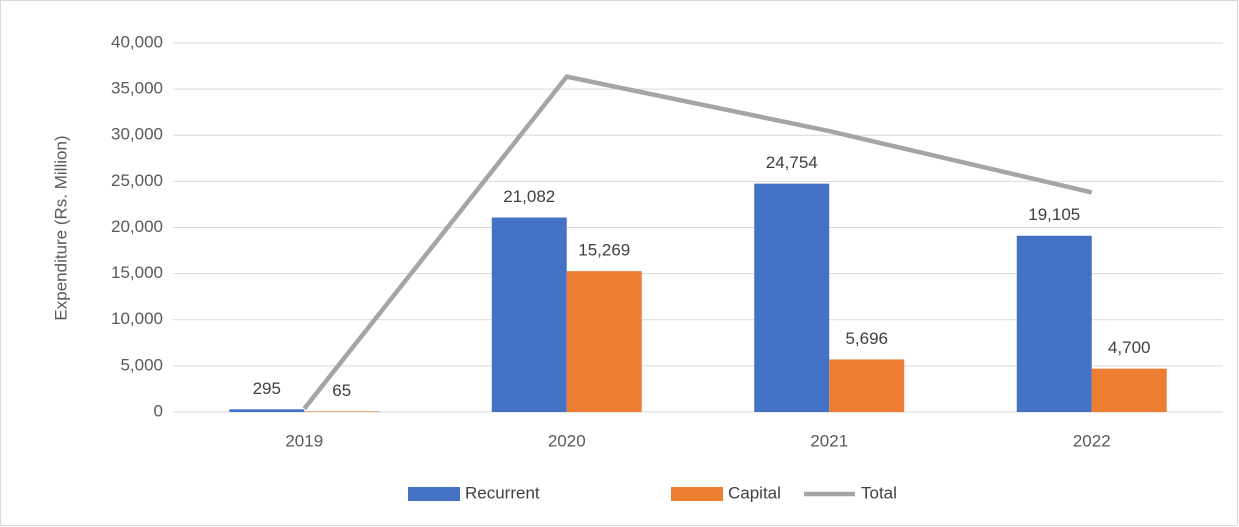  I want to click on data-label: 65, so click(341, 390).